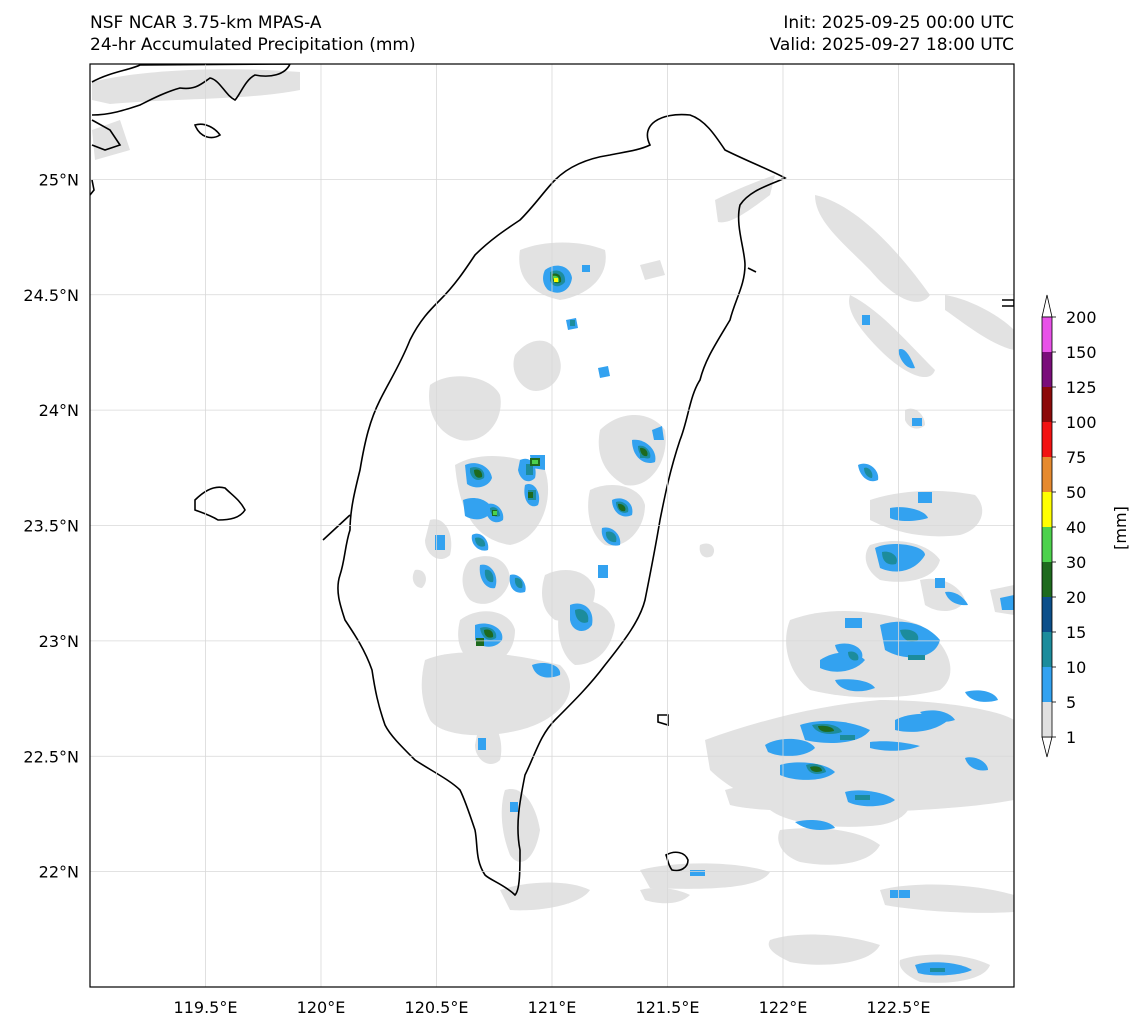 This screenshot has width=1144, height=1032. I want to click on lat-tick-label: 23.5°N, so click(51, 526).